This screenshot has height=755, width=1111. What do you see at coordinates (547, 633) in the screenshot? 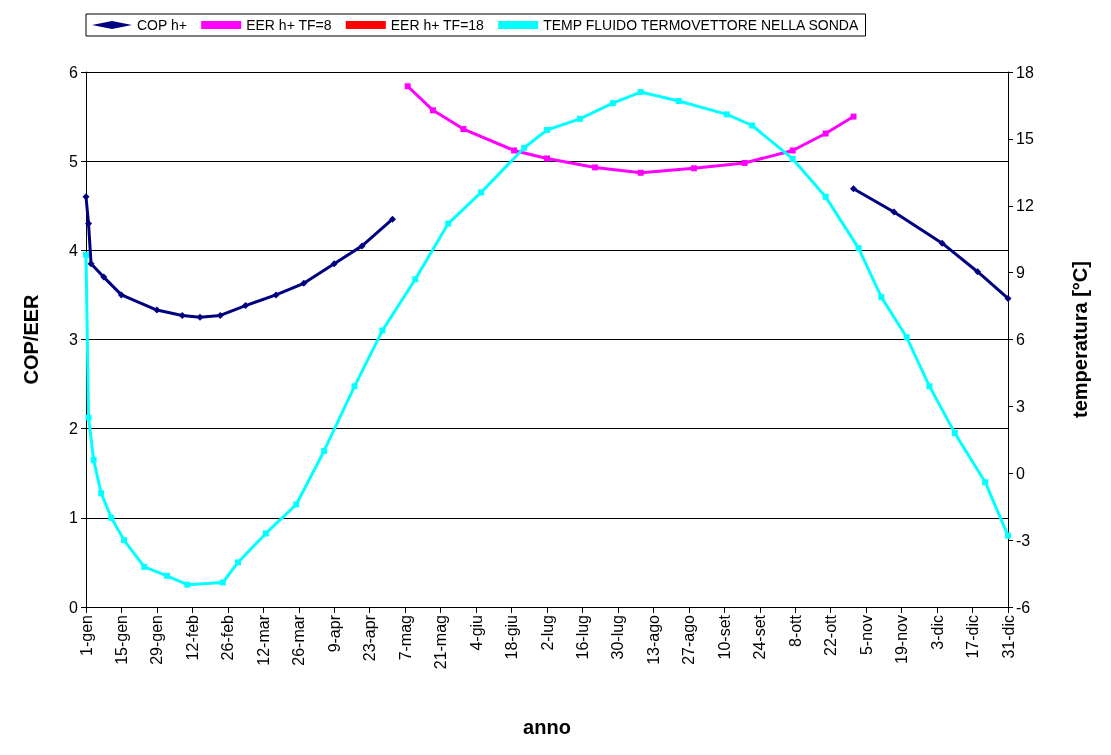
I see `x-tick-label: 2-lug` at bounding box center [547, 633].